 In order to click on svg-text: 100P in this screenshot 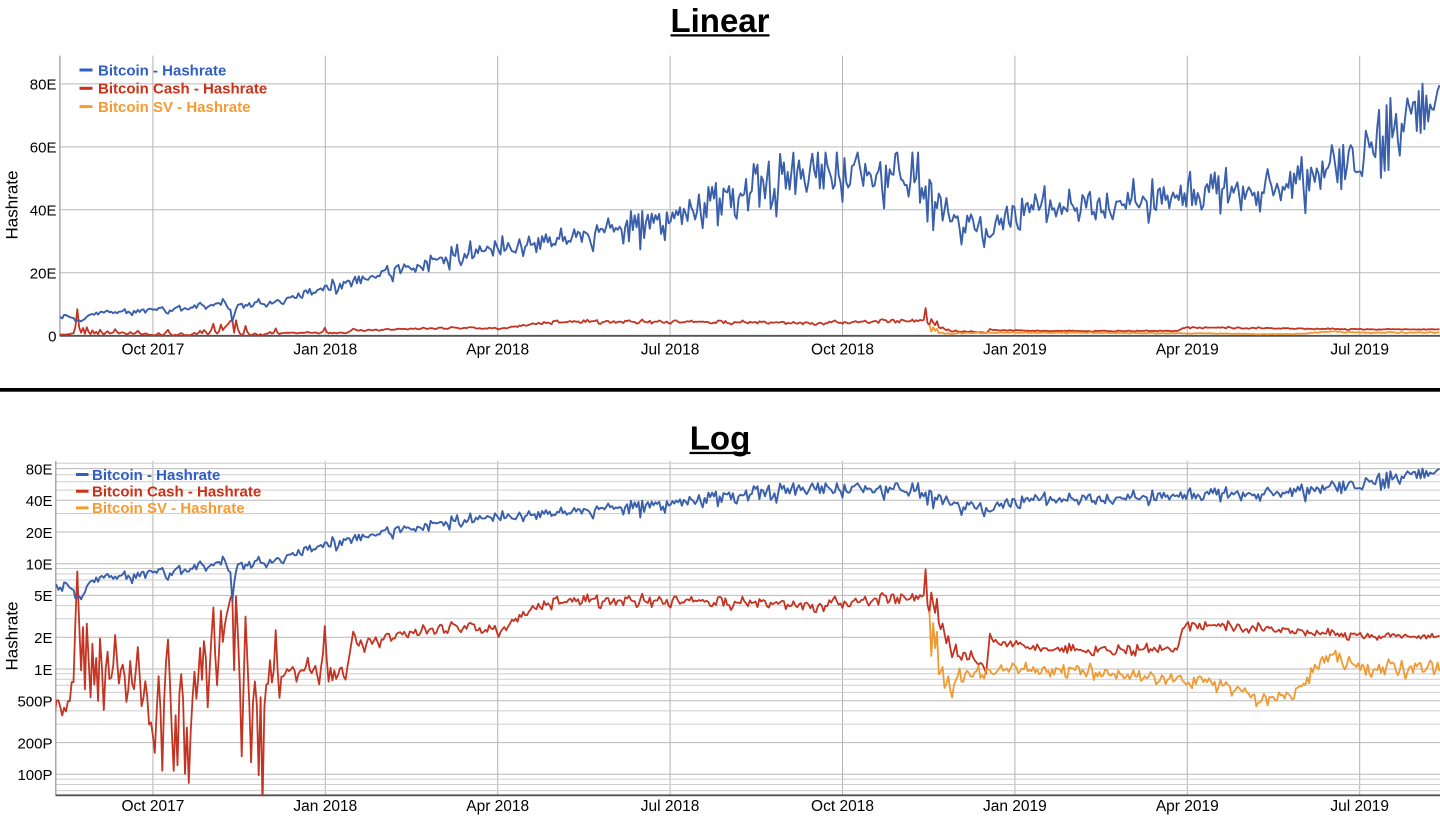, I will do `click(34, 775)`.